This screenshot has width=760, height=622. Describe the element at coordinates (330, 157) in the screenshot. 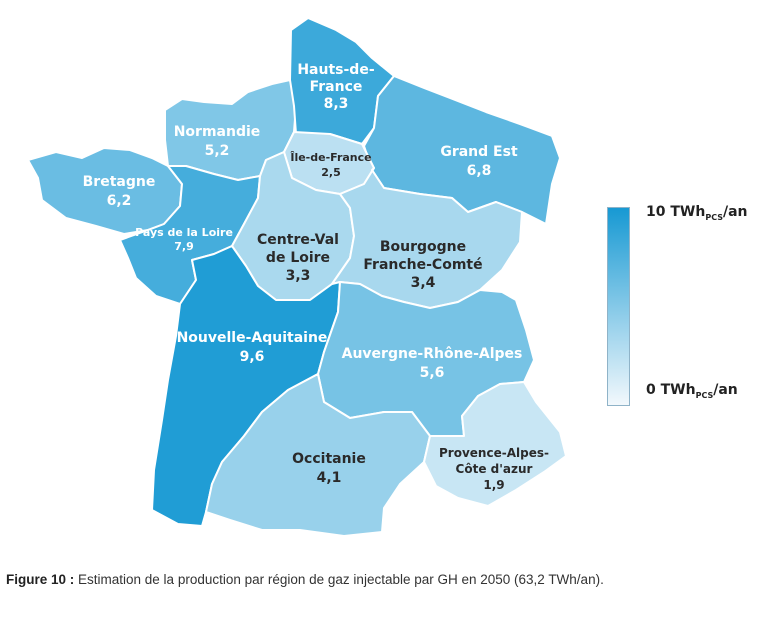

I see `region-label-ile-de-france: Île-de-France` at that location.